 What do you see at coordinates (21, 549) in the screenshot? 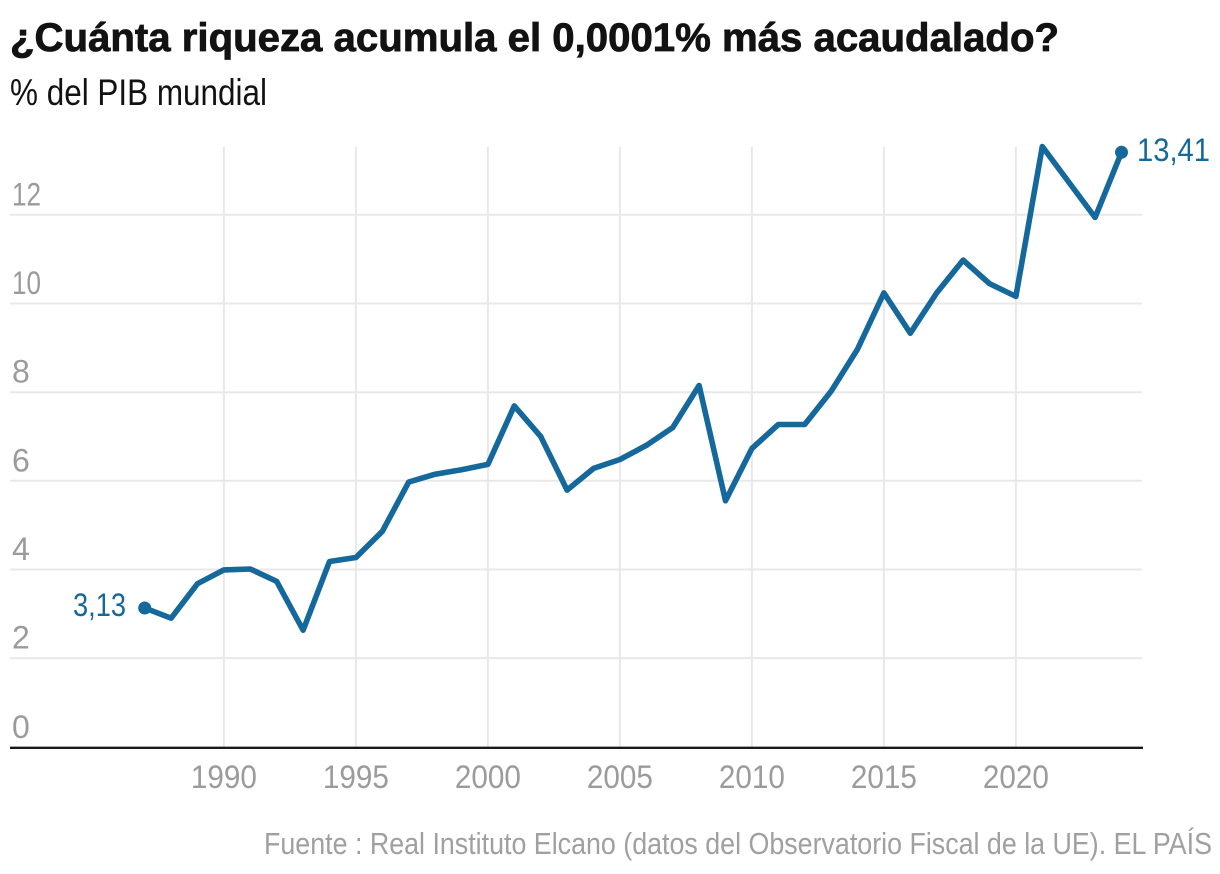
I see `svg-text: 4` at bounding box center [21, 549].